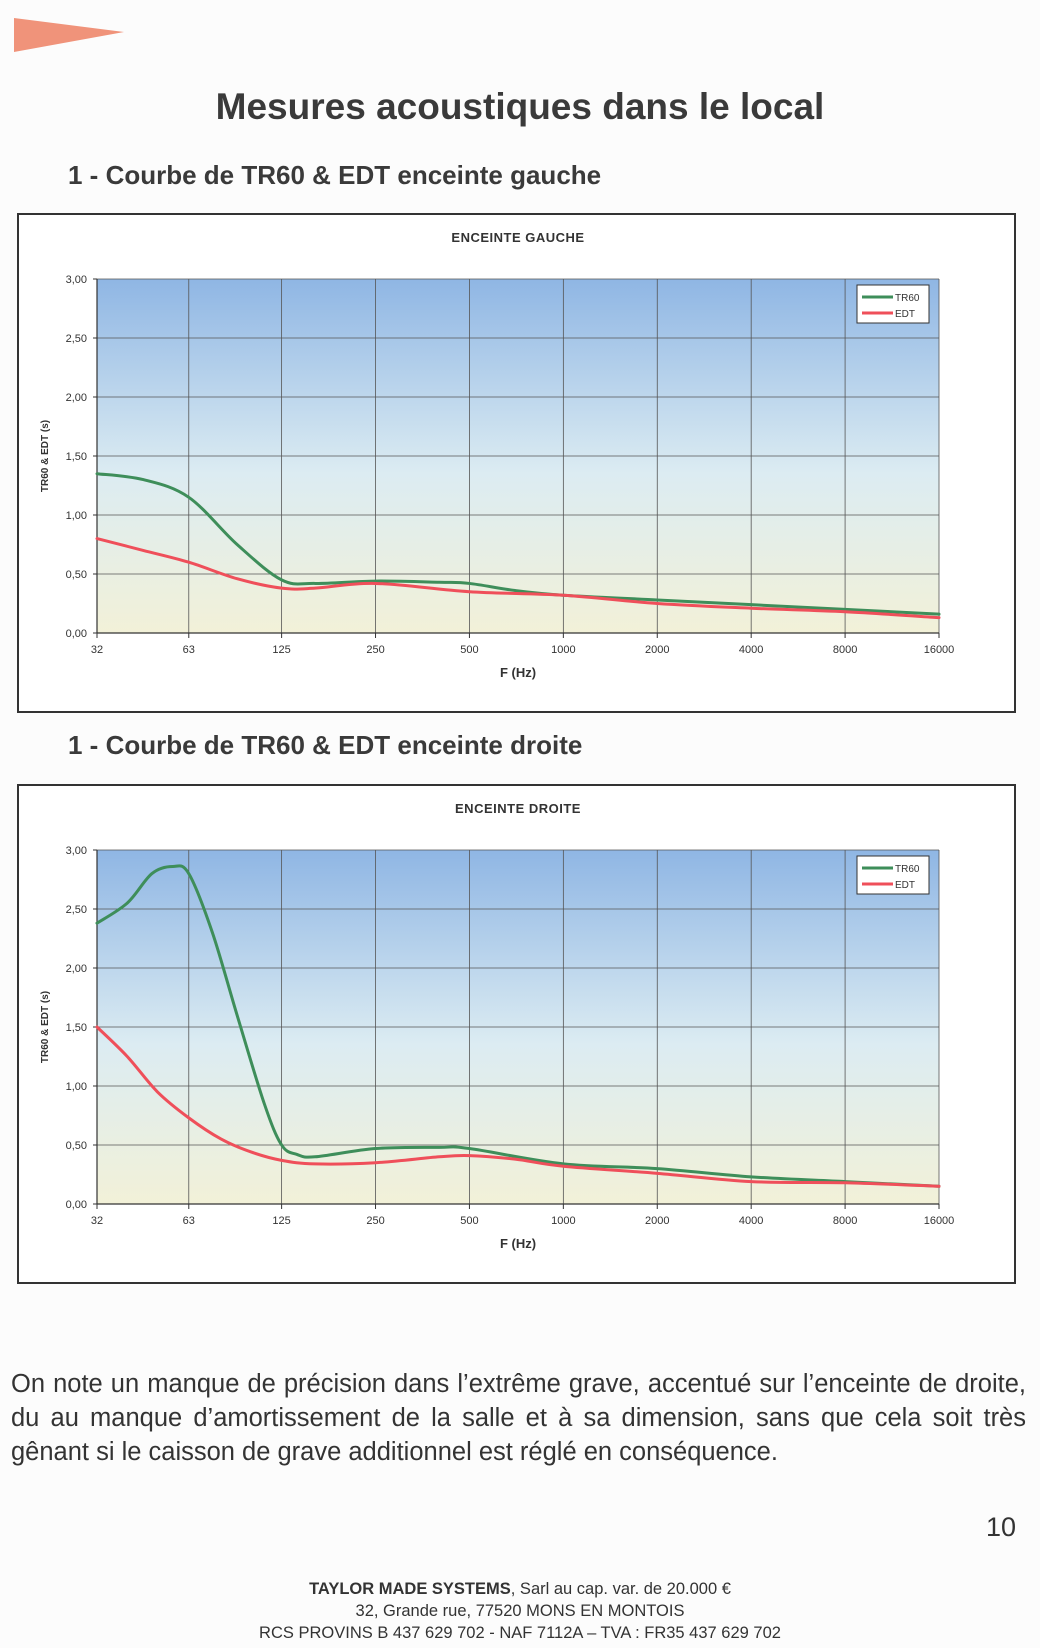 The height and width of the screenshot is (1648, 1040). Describe the element at coordinates (520, 106) in the screenshot. I see `page-title: Mesures acoustiques dans le local` at that location.